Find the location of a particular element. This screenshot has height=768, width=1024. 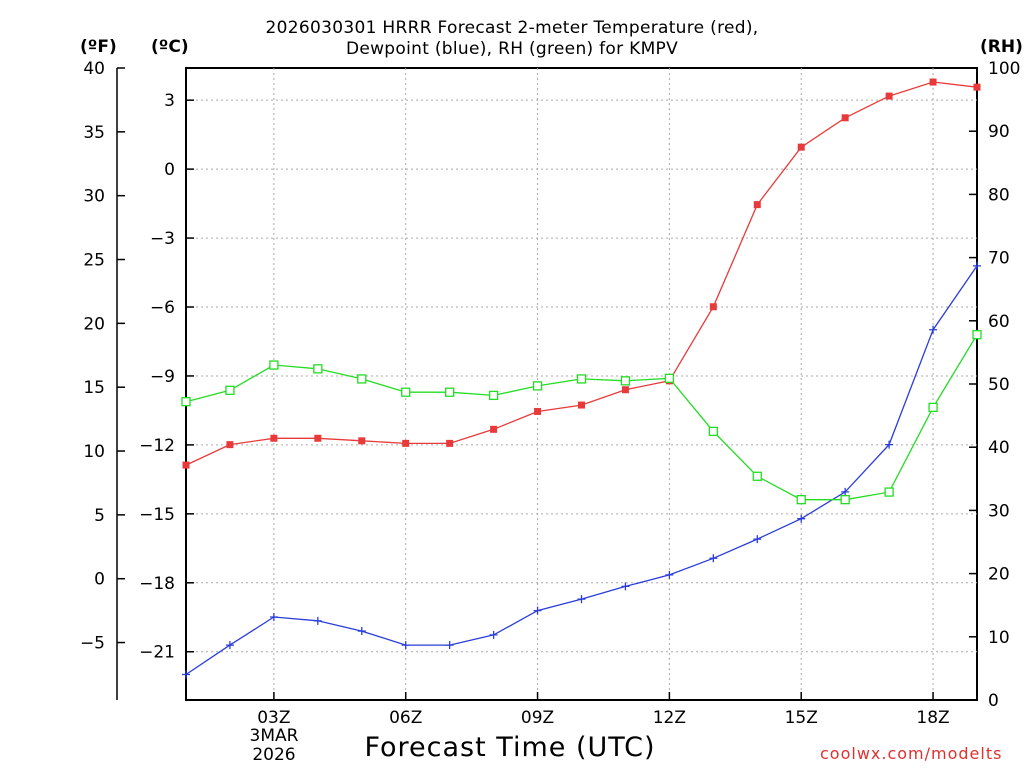

rh-tick-label: 50 is located at coordinates (999, 385).